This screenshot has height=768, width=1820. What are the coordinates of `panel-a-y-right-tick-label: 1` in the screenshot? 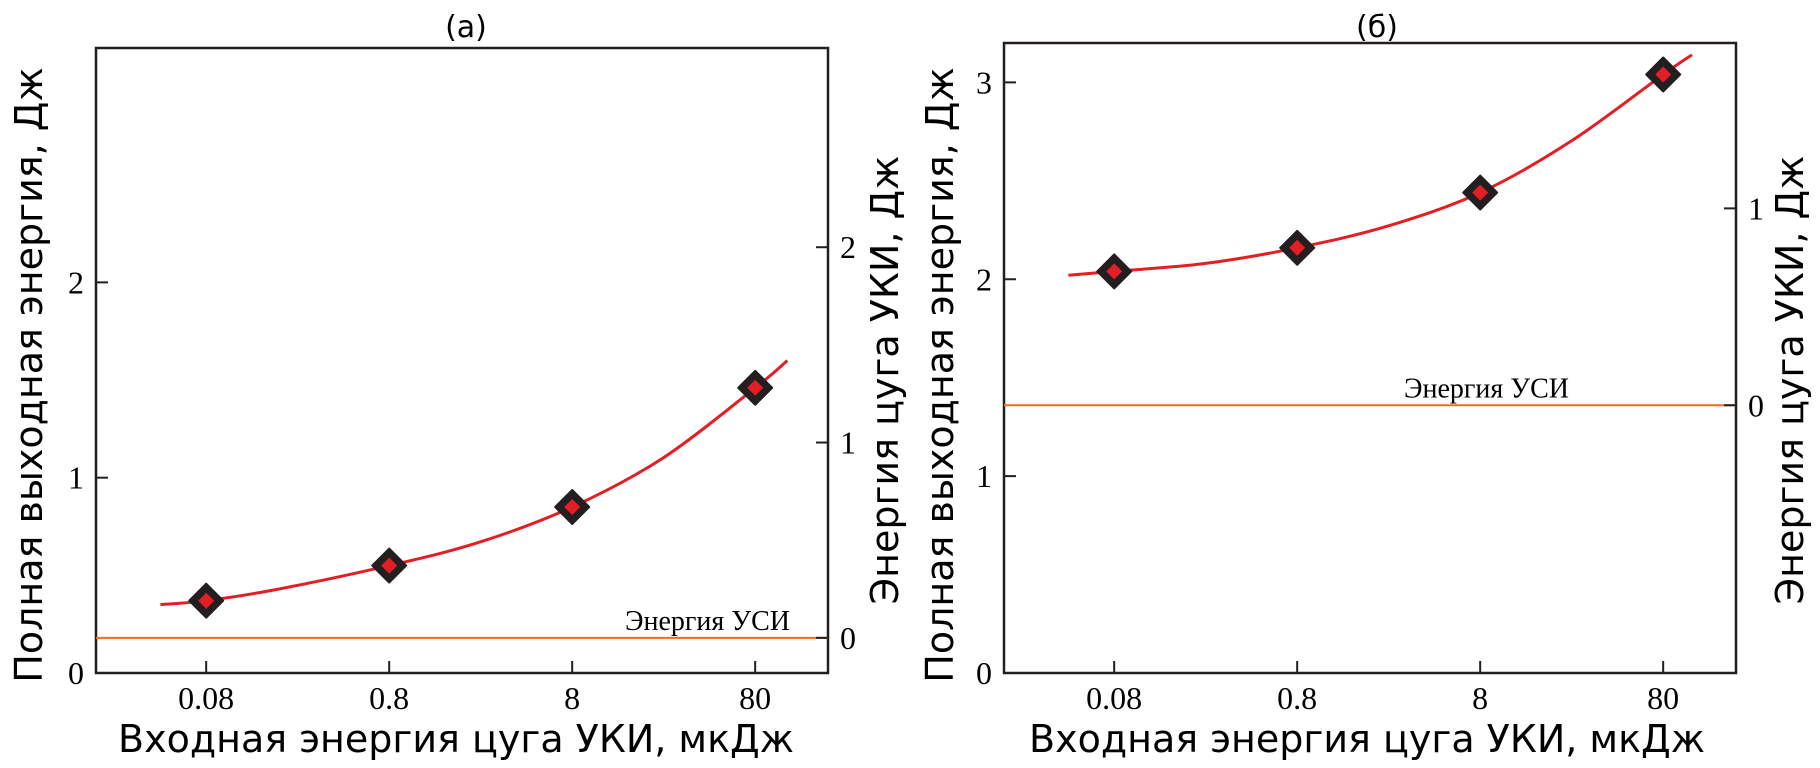 It's located at (848, 443).